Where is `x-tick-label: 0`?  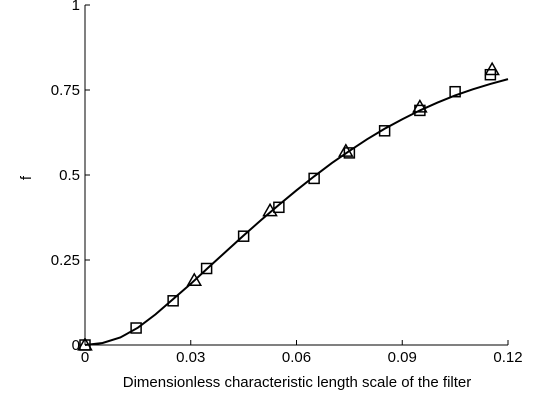
x-tick-label: 0 is located at coordinates (85, 357).